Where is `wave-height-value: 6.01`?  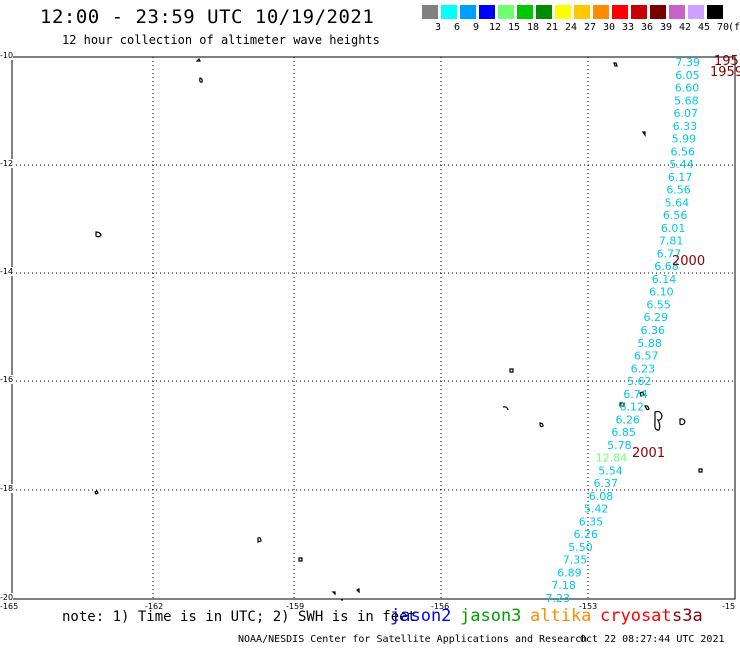
wave-height-value: 6.01 is located at coordinates (673, 228).